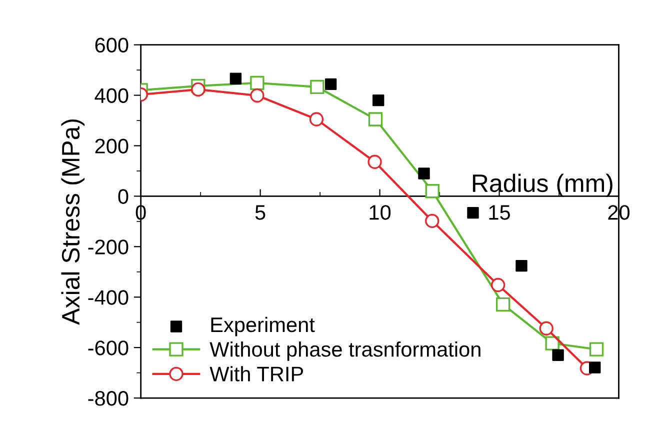 This screenshot has height=435, width=652. Describe the element at coordinates (257, 374) in the screenshot. I see `legend-label: With TRIP` at that location.